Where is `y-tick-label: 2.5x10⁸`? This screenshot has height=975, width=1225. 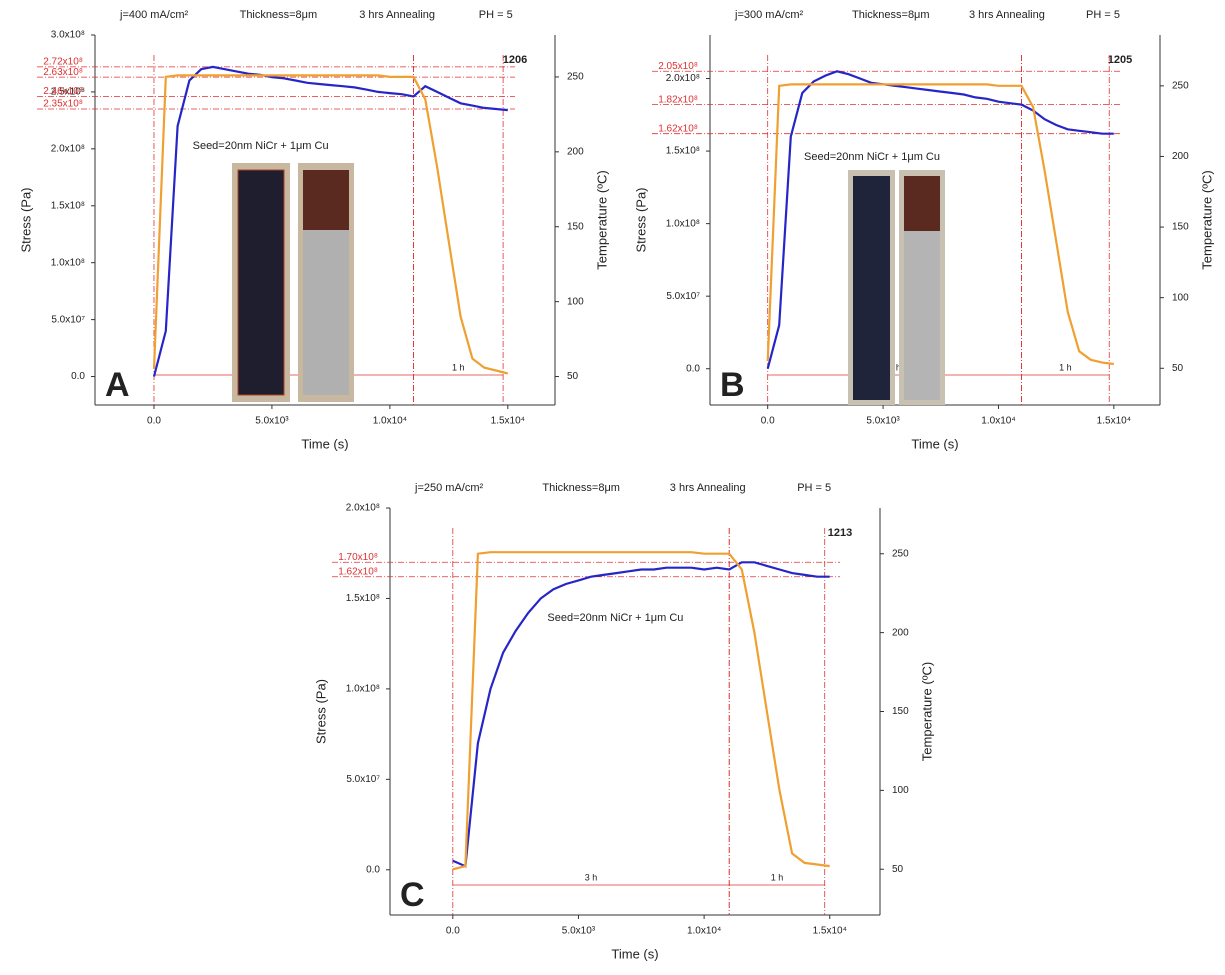 y-tick-label: 2.5x10⁸ is located at coordinates (68, 92).